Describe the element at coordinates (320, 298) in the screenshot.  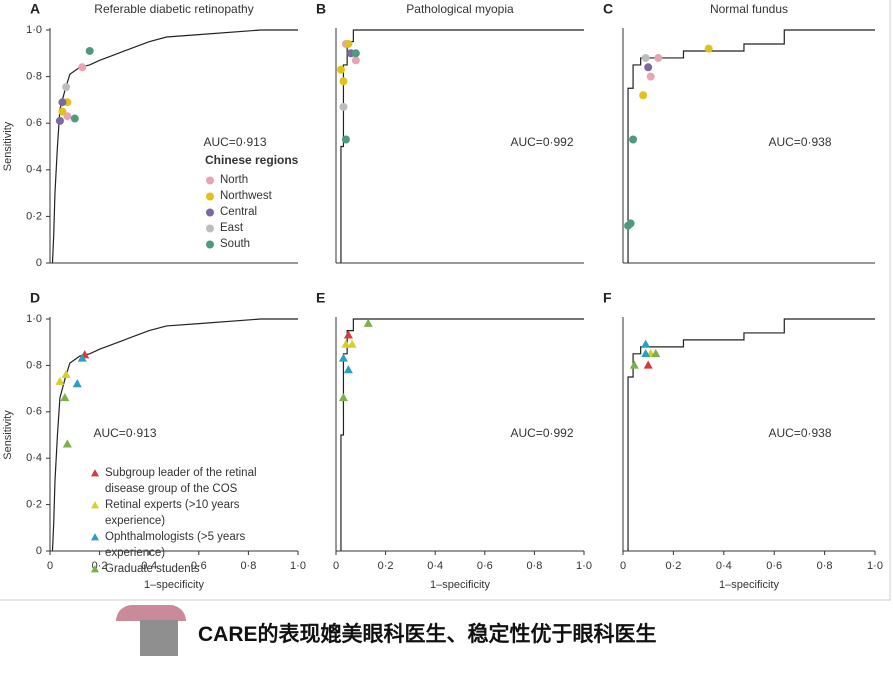
I see `panel-letter: E` at that location.